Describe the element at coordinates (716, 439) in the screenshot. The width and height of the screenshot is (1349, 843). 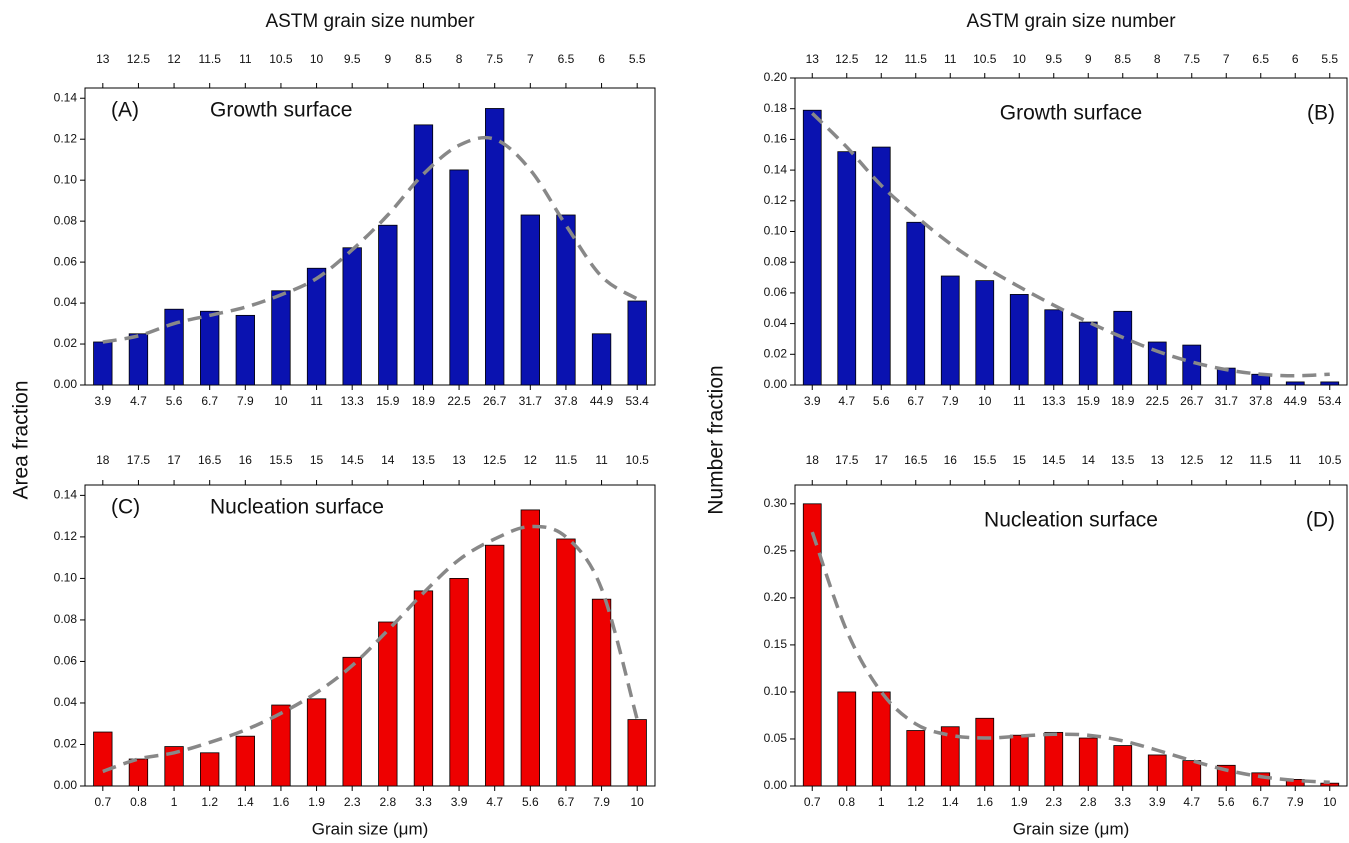
I see `y-axis-title: Number fraction` at that location.